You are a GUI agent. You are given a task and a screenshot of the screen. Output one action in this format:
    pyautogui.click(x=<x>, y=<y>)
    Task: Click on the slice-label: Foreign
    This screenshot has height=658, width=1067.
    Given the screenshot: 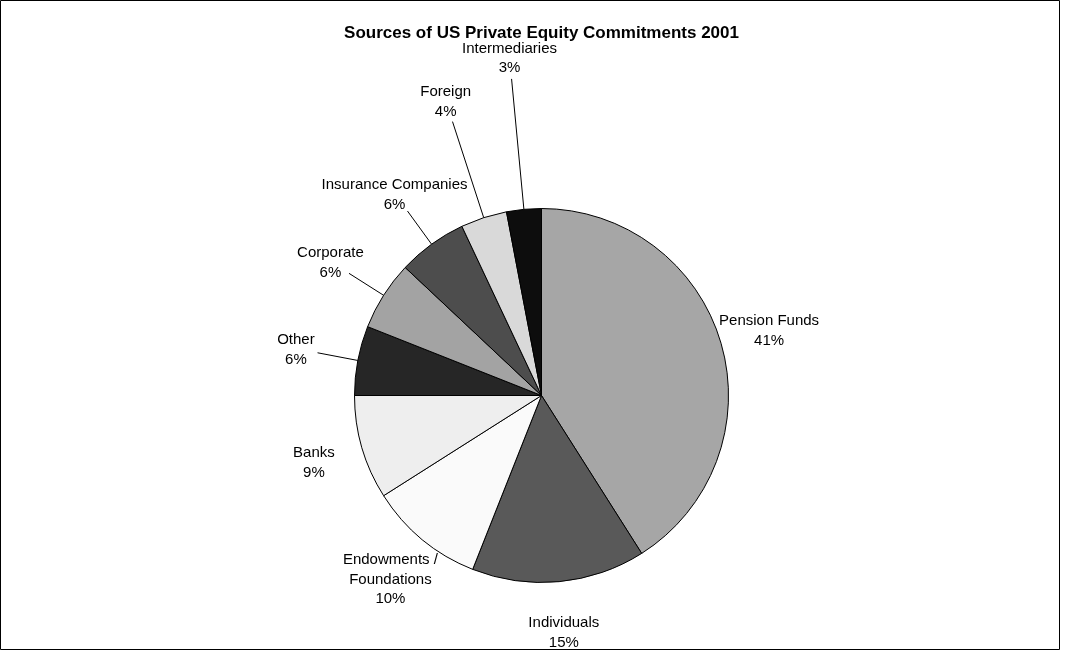 What is the action you would take?
    pyautogui.click(x=446, y=91)
    